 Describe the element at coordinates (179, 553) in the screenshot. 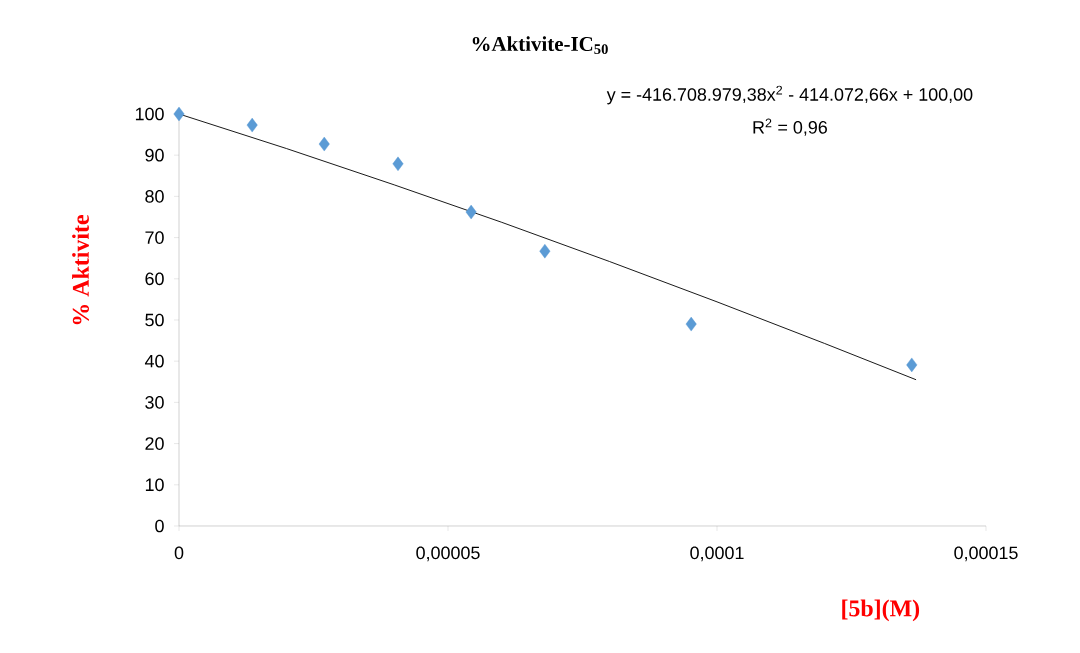

I see `x-tick-label: 0` at that location.